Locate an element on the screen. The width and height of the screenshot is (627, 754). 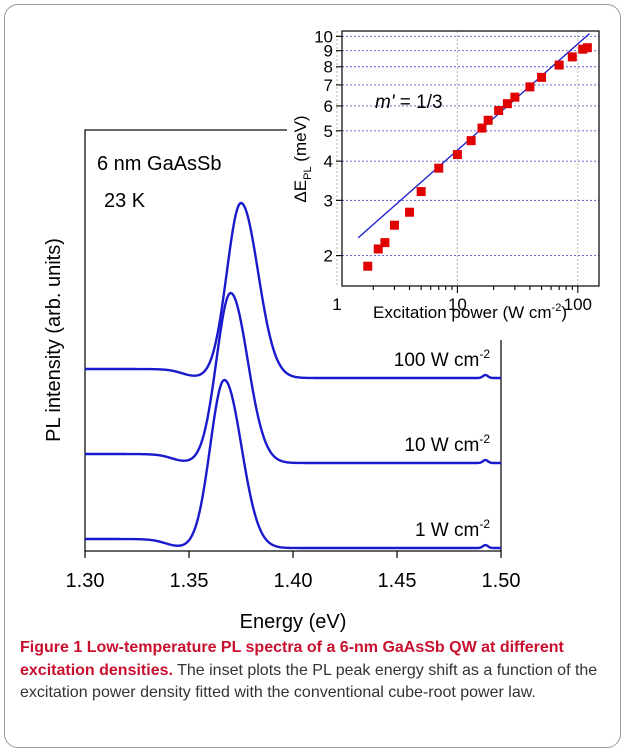
inset-y-tick-label: 5 is located at coordinates (328, 131).